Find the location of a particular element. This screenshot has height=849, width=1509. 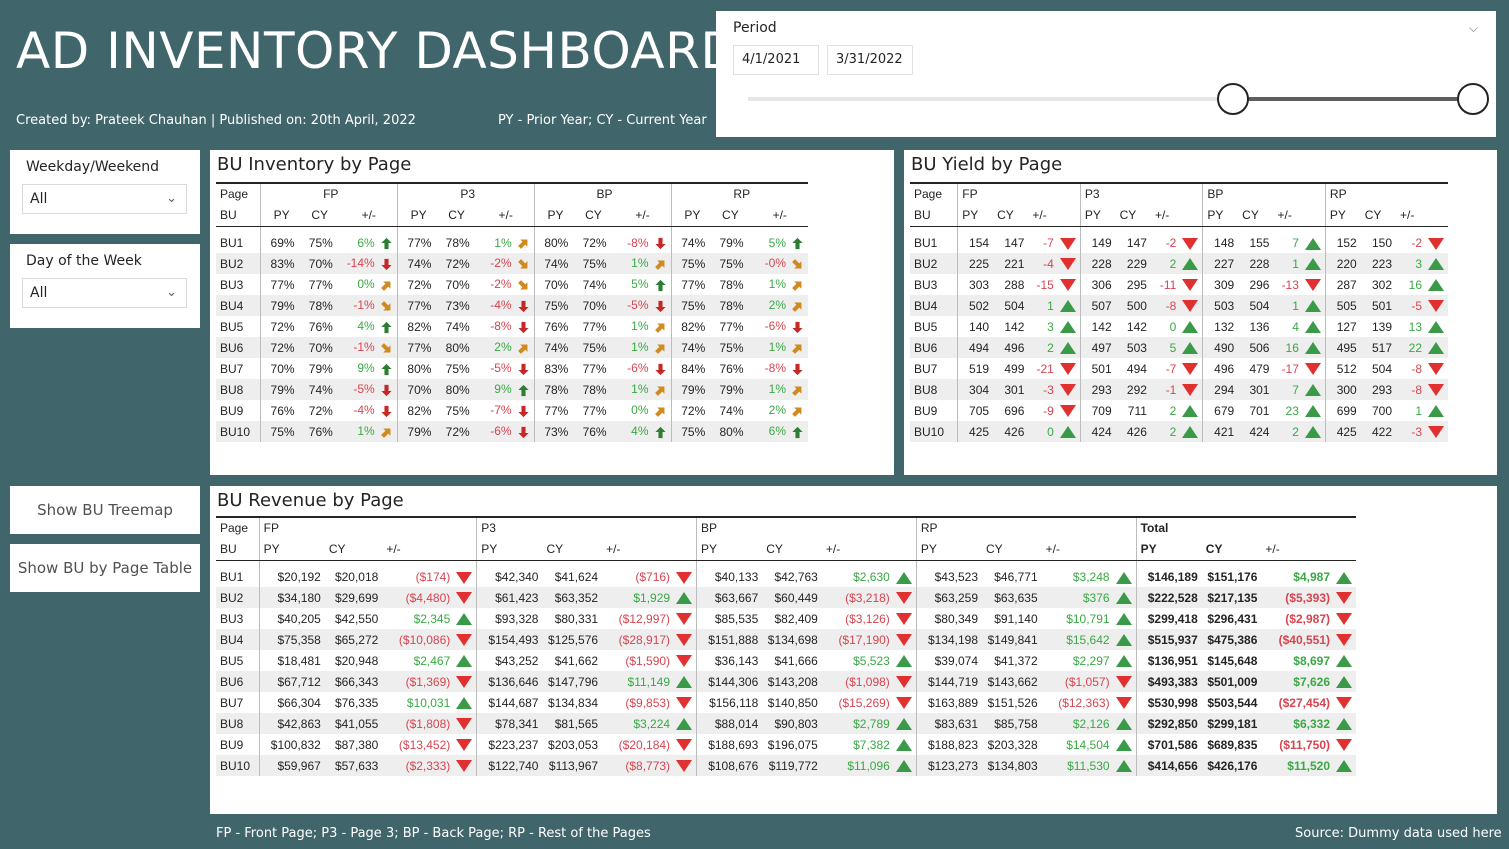

table-row: BU5 140 142 3 142 142 0 132 136 4 127 139 13 is located at coordinates (1179, 326).